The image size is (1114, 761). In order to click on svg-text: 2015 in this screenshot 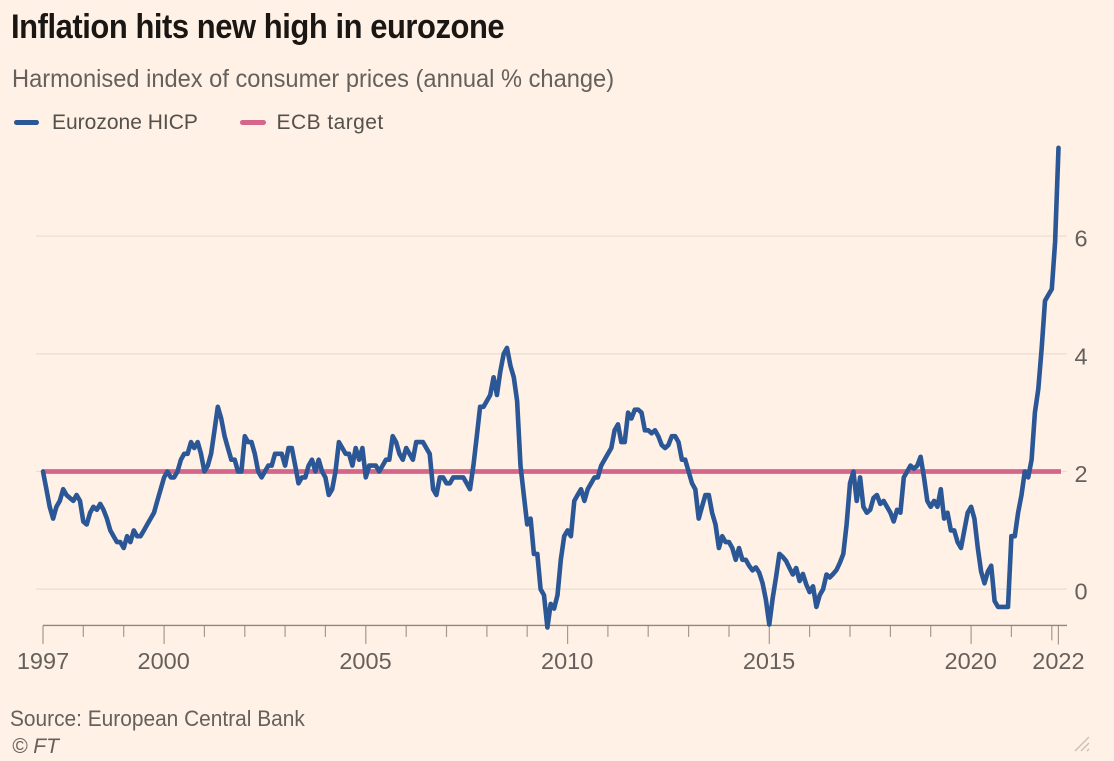, I will do `click(769, 661)`.